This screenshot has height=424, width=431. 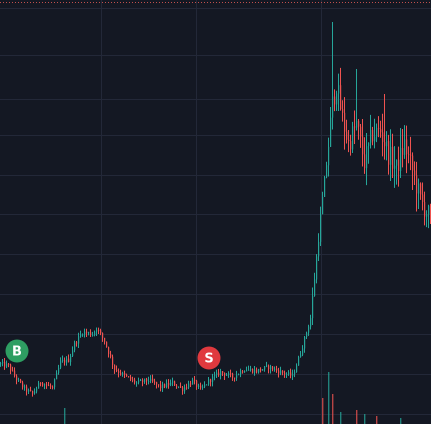 I want to click on sell-marker-badge, so click(x=209, y=358).